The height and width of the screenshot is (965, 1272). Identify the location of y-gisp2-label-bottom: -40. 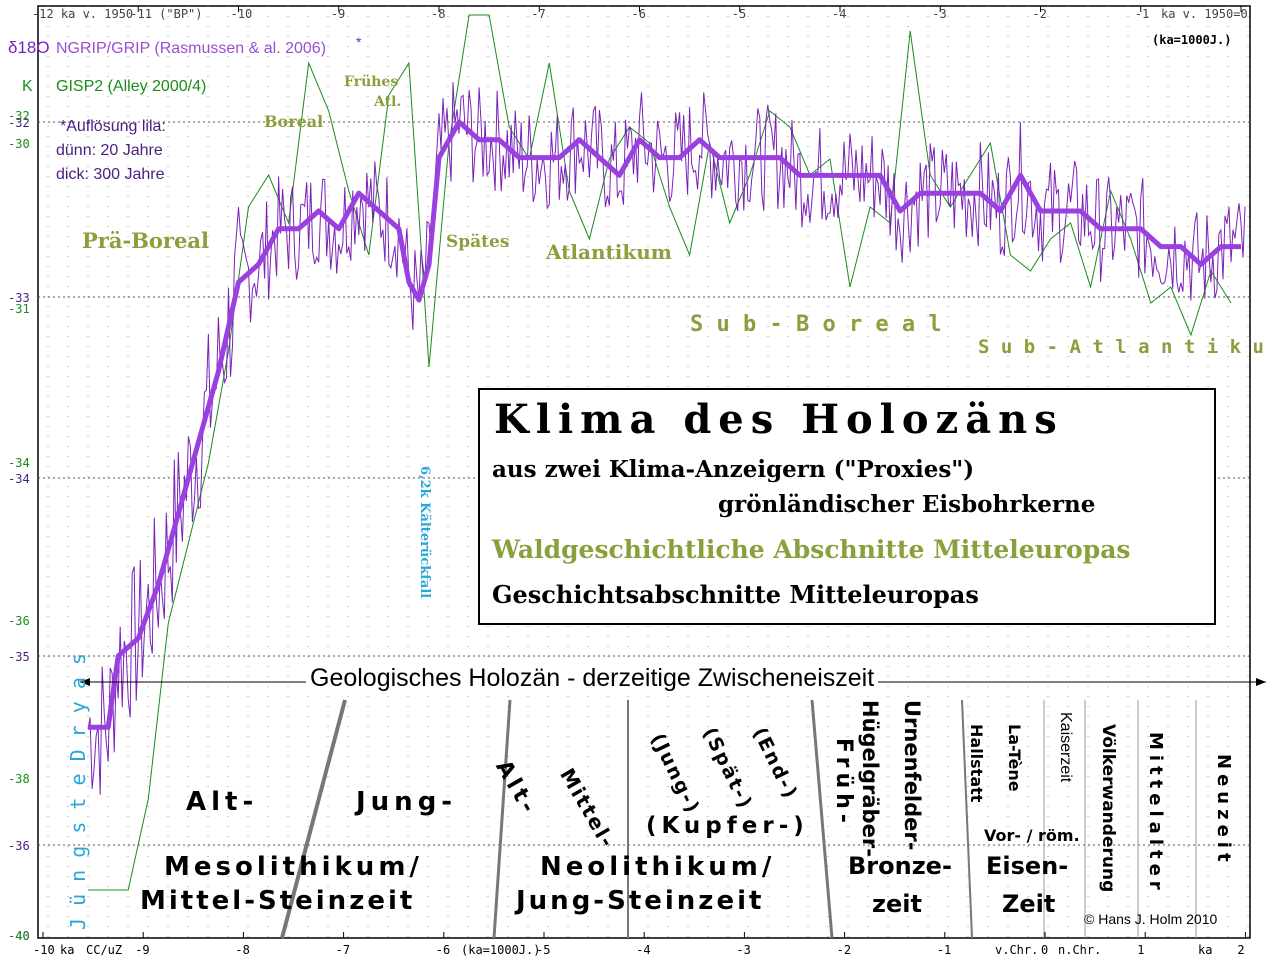
(19, 936).